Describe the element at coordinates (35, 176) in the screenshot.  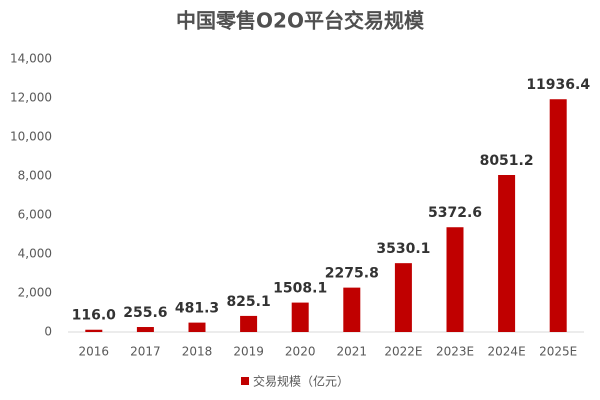
I see `y-tick-label: 8,000` at that location.